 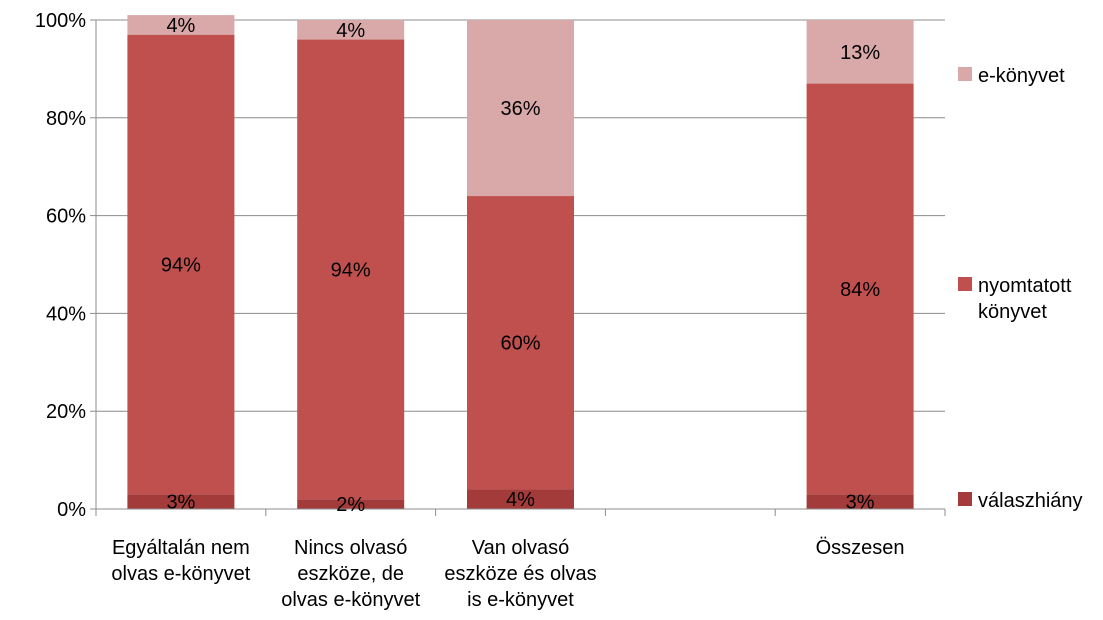 What do you see at coordinates (66, 119) in the screenshot?
I see `y-tick-label: 80%` at bounding box center [66, 119].